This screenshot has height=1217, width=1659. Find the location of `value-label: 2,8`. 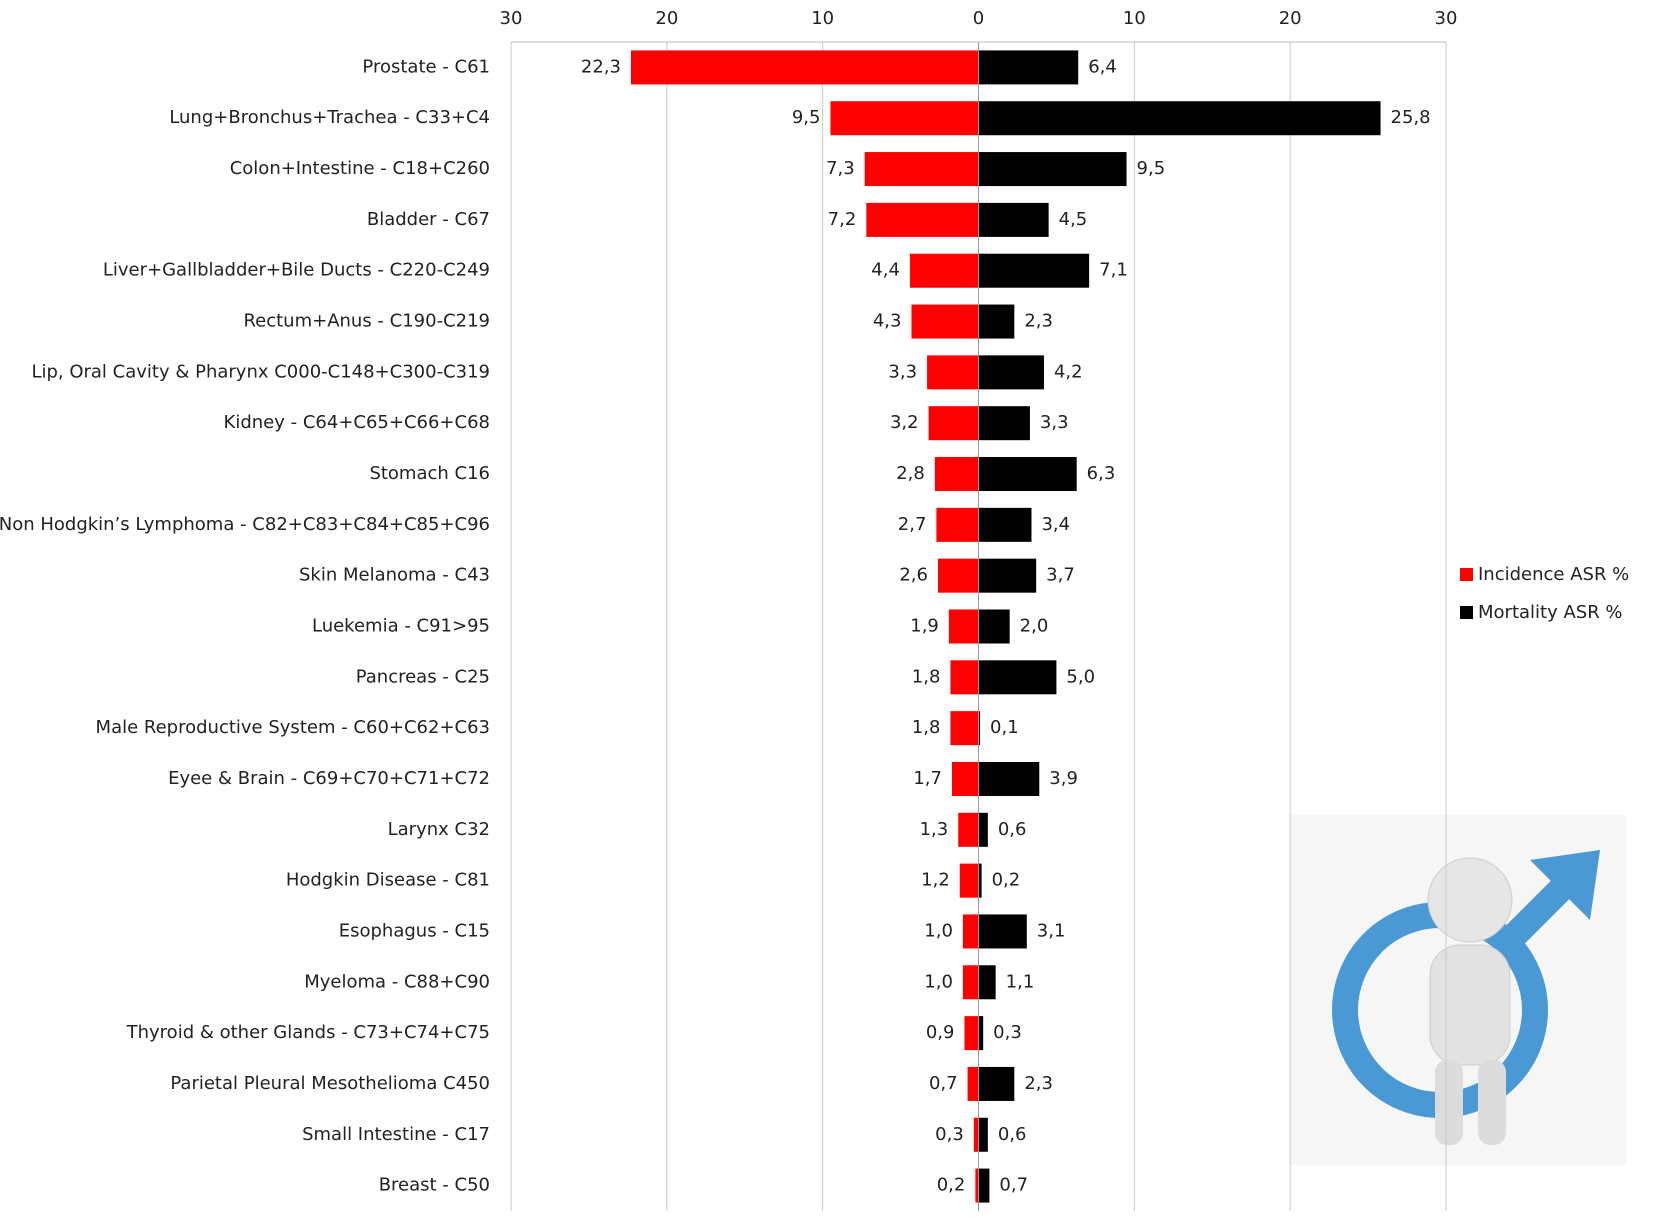

value-label: 2,8 is located at coordinates (910, 473).